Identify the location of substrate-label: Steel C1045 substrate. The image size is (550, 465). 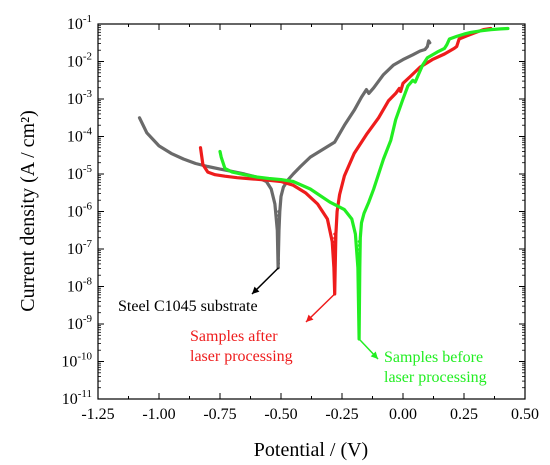
(188, 306).